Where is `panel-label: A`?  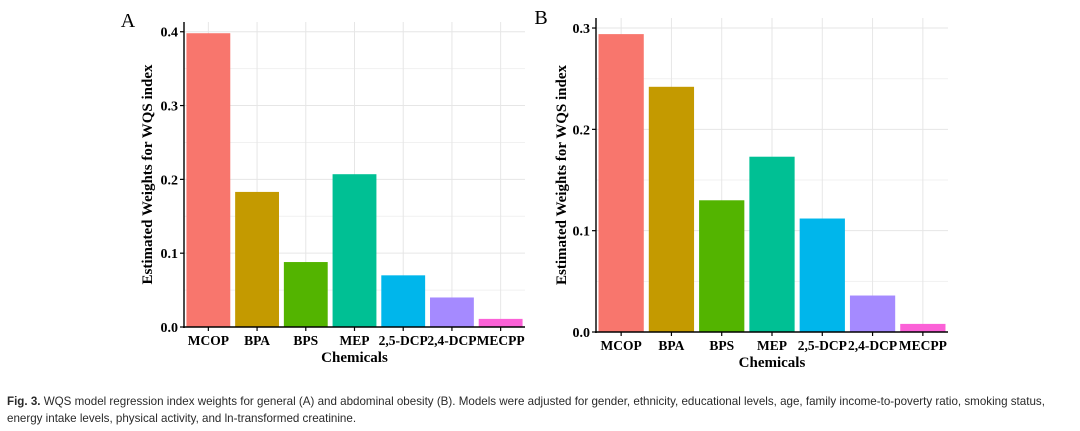 panel-label: A is located at coordinates (128, 21).